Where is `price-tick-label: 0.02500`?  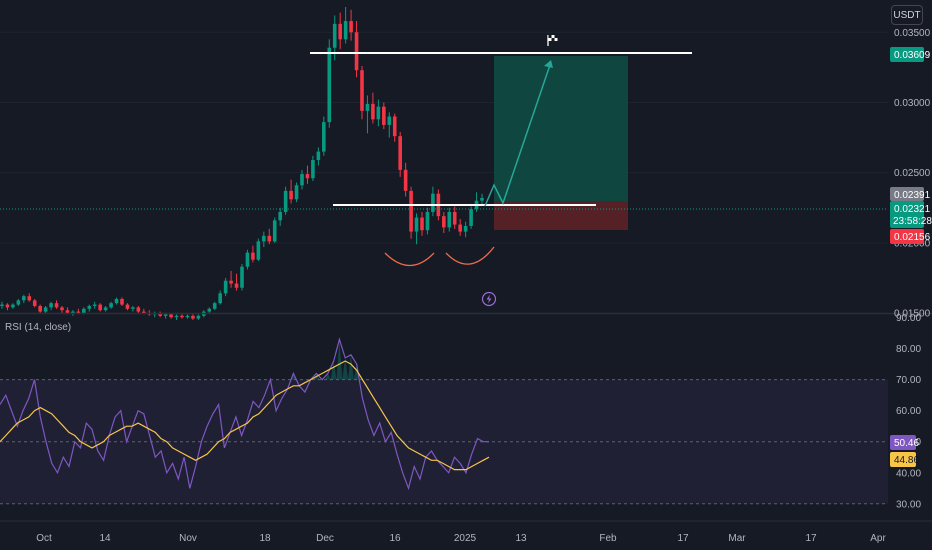 price-tick-label: 0.02500 is located at coordinates (912, 173).